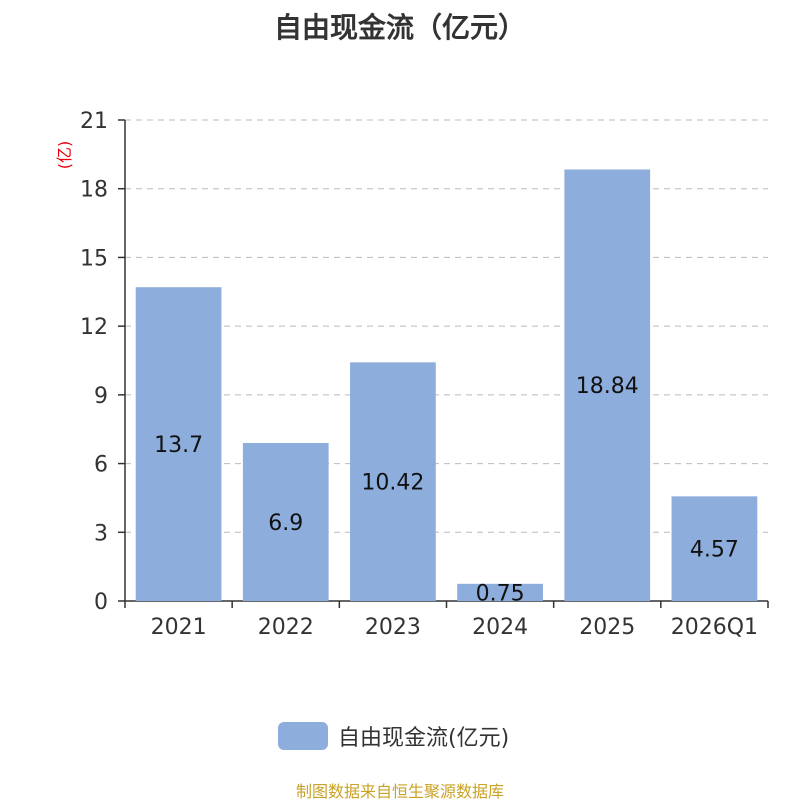  I want to click on data-label: 4.57, so click(714, 550).